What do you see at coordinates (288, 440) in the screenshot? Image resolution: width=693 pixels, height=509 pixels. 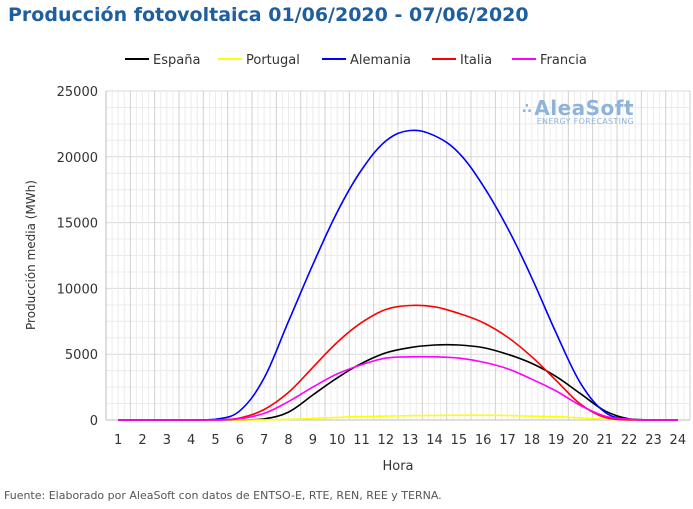 I see `x-tick-label: 8` at bounding box center [288, 440].